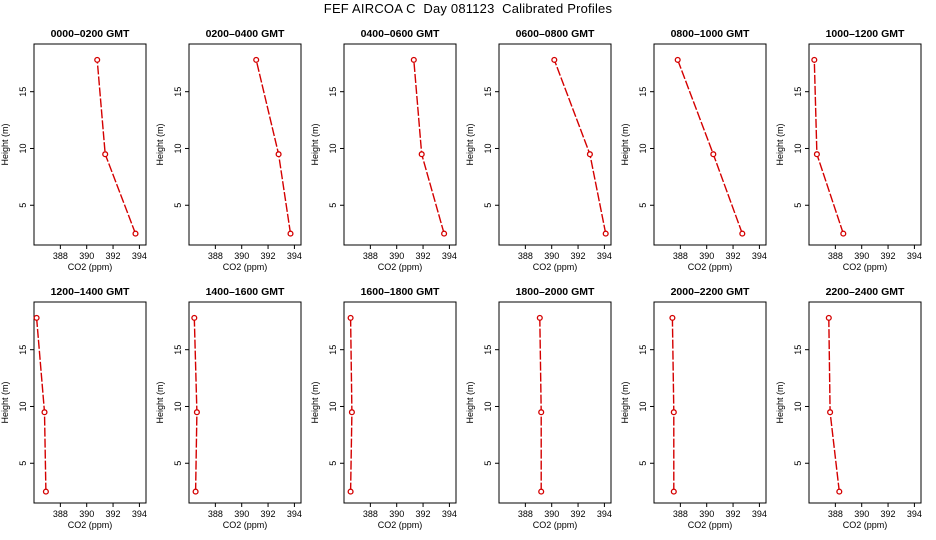 The image size is (936, 540). I want to click on panel-title: 1000–1200 GMT, so click(865, 34).